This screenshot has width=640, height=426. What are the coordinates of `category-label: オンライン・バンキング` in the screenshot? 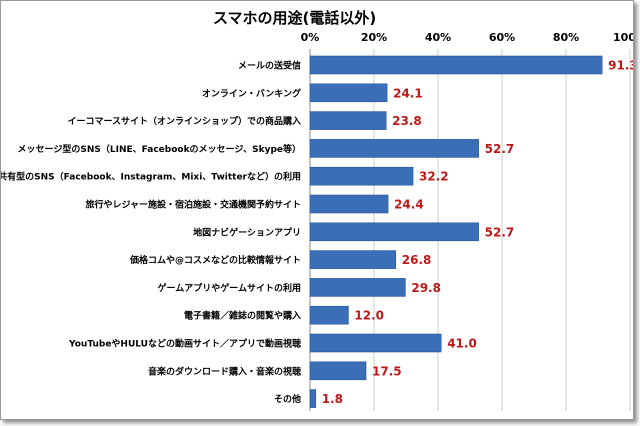 It's located at (251, 93).